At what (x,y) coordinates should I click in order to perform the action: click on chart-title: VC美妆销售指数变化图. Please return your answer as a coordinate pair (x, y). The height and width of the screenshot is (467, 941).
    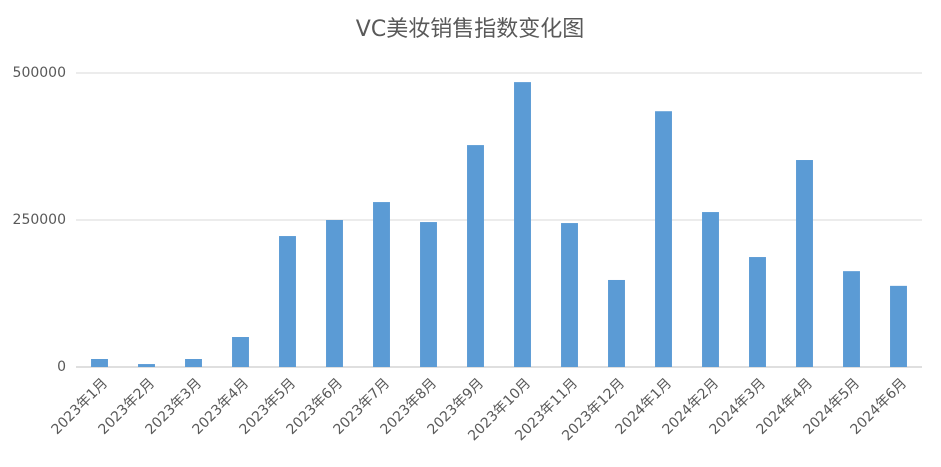
    Looking at the image, I should click on (470, 29).